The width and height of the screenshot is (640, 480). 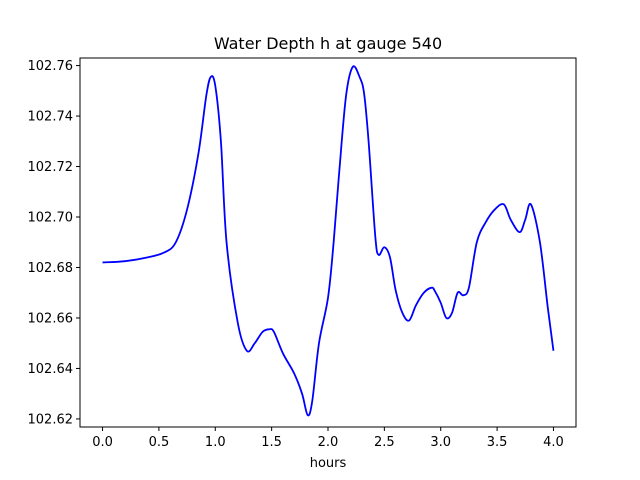 I want to click on x-tick-label: 2.5, so click(x=384, y=442).